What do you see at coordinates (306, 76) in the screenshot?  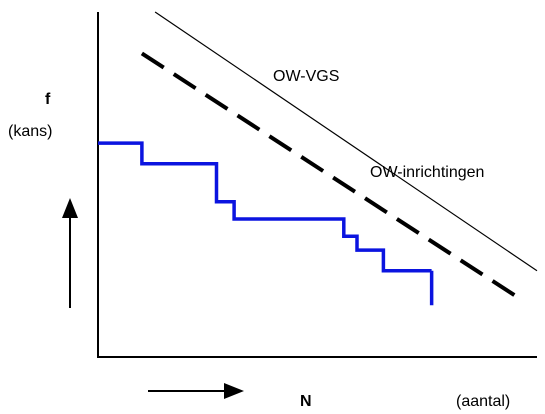 I see `series-label-ow-vgs: OW-VGS` at bounding box center [306, 76].